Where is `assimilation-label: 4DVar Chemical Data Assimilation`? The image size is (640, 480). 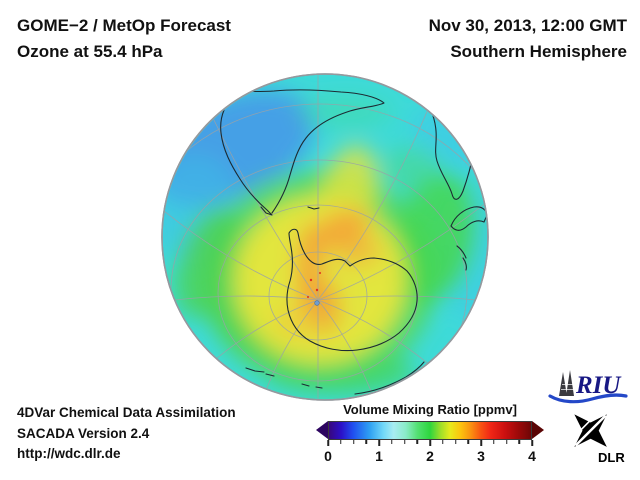 assimilation-label: 4DVar Chemical Data Assimilation is located at coordinates (126, 412).